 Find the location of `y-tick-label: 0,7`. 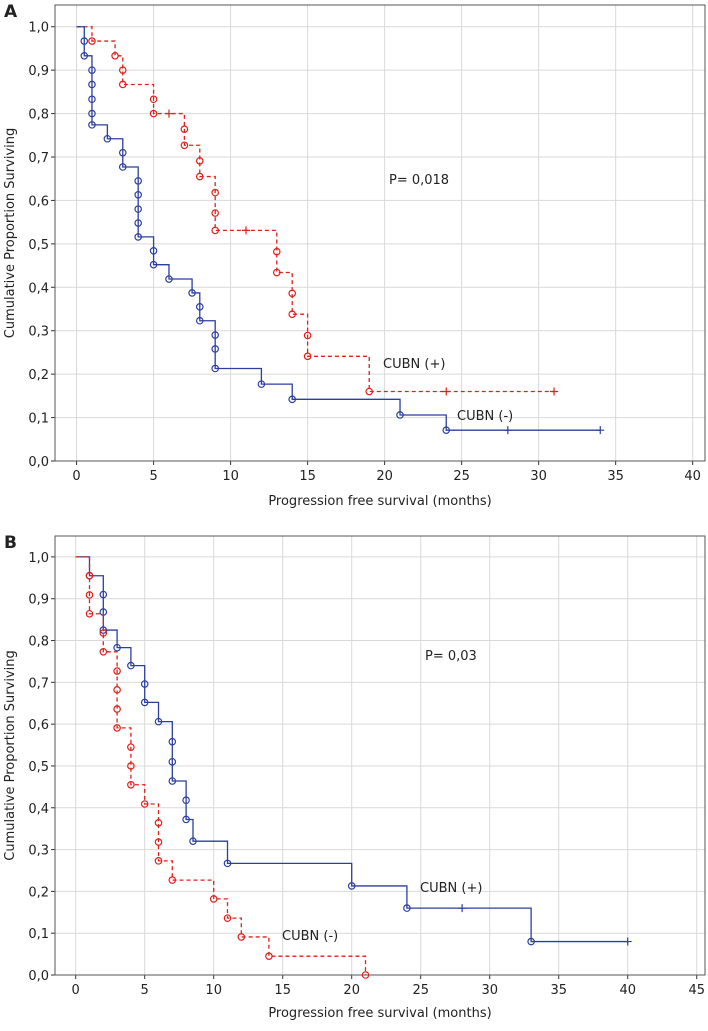

y-tick-label: 0,7 is located at coordinates (38, 683).